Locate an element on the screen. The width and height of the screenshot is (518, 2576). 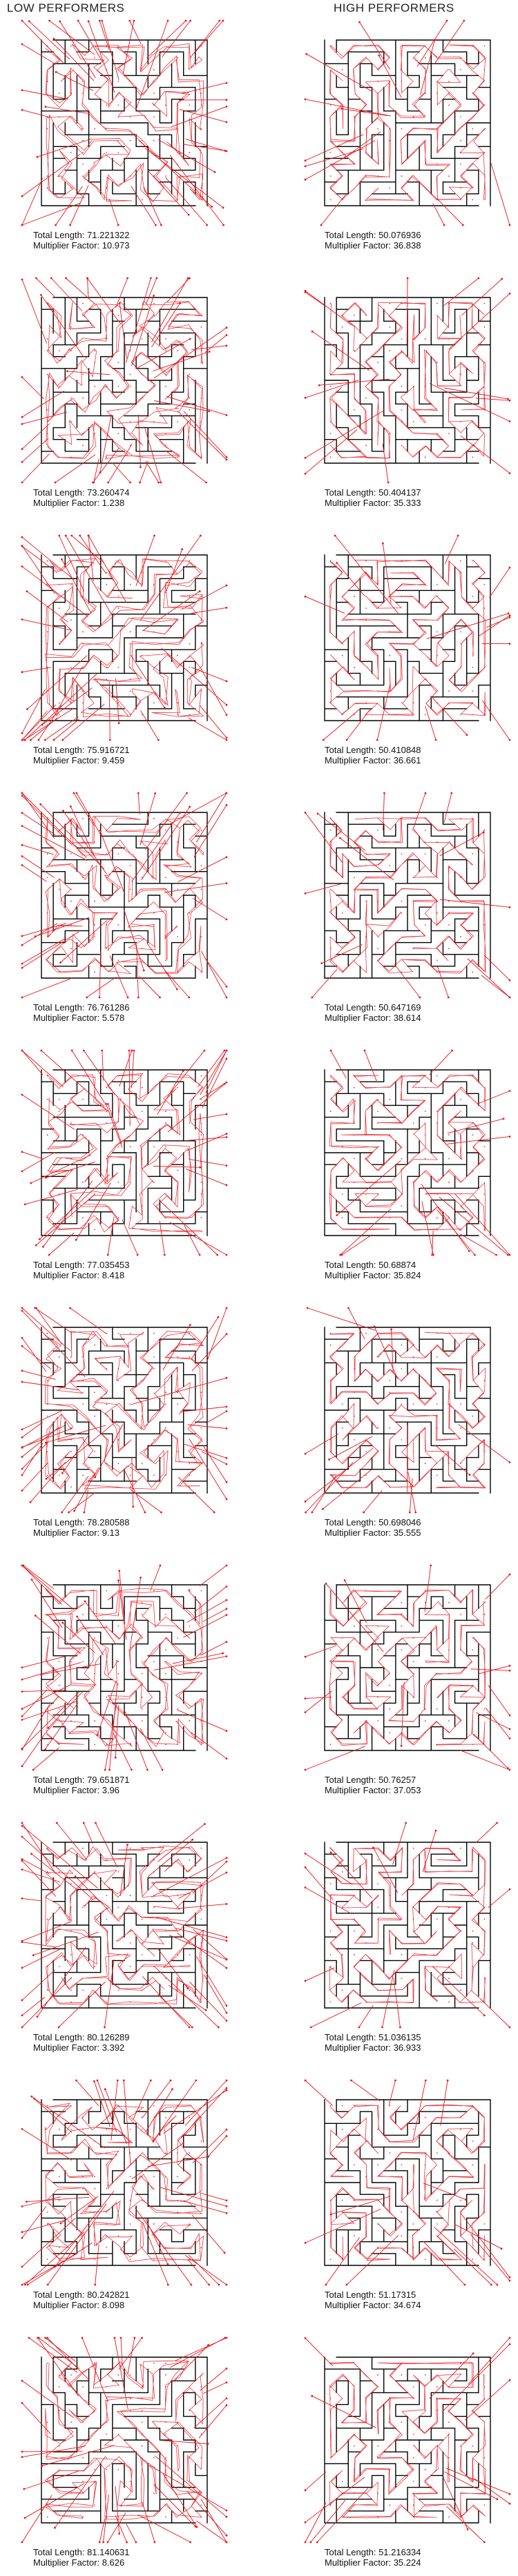
multiplier-factor-label: Multiplier Factor: 5.578 is located at coordinates (78, 1018).